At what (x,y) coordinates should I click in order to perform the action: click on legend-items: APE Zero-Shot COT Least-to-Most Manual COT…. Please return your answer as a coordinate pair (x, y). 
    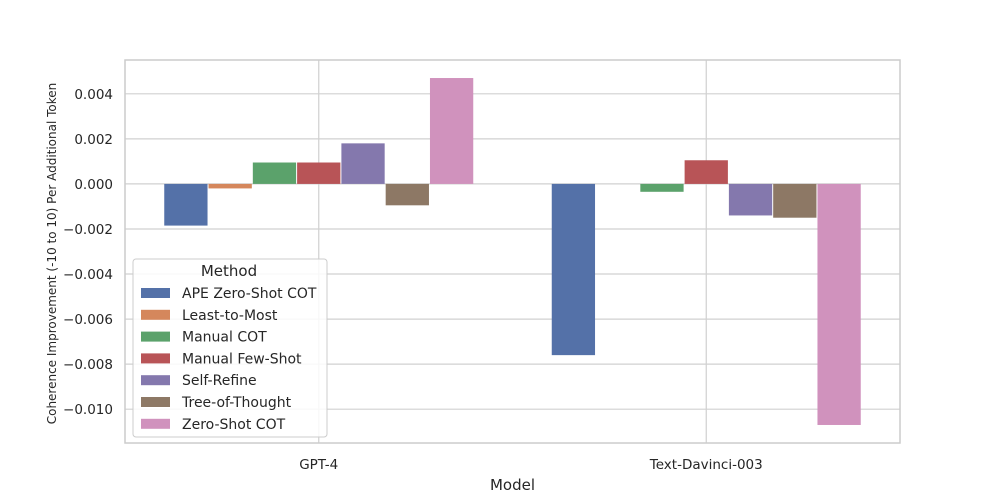
    Looking at the image, I should click on (229, 359).